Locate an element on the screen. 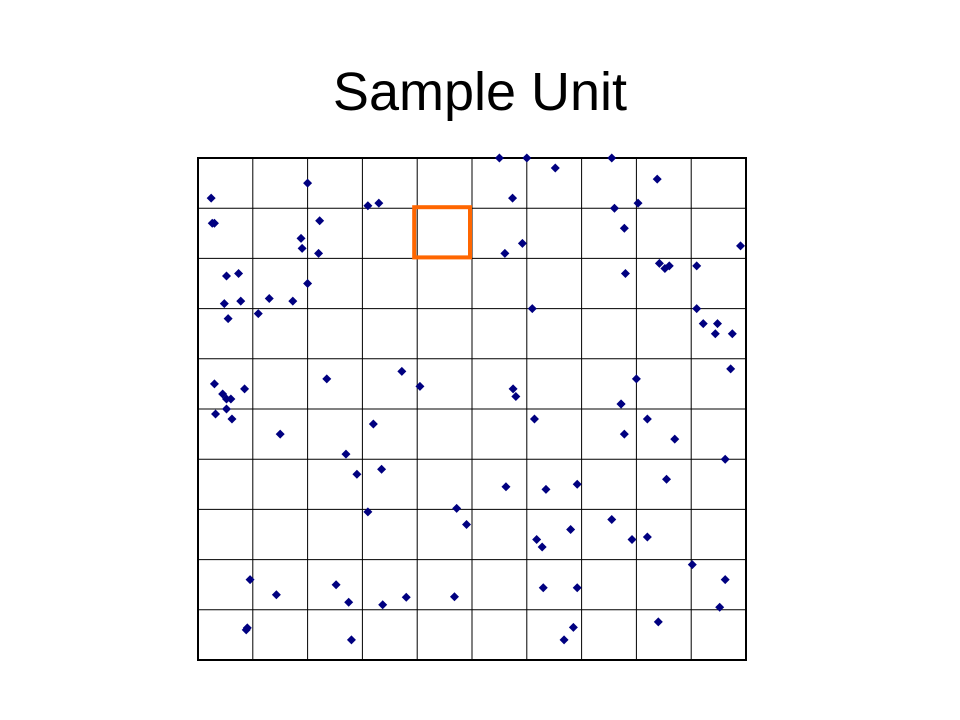 Image resolution: width=960 pixels, height=720 pixels. sample-unit-highlight is located at coordinates (442, 232).